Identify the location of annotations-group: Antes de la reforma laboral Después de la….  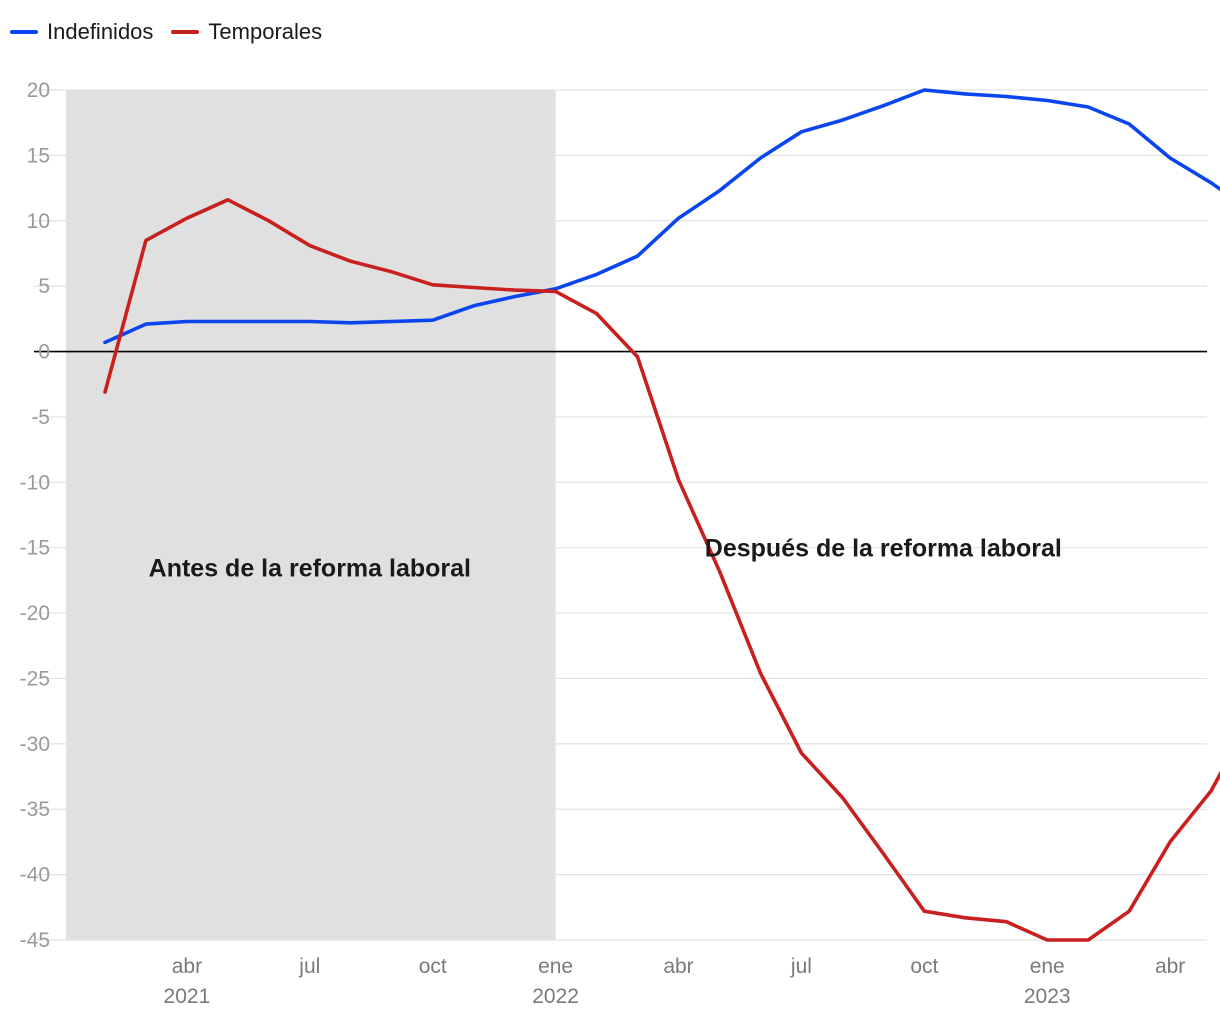
(605, 559).